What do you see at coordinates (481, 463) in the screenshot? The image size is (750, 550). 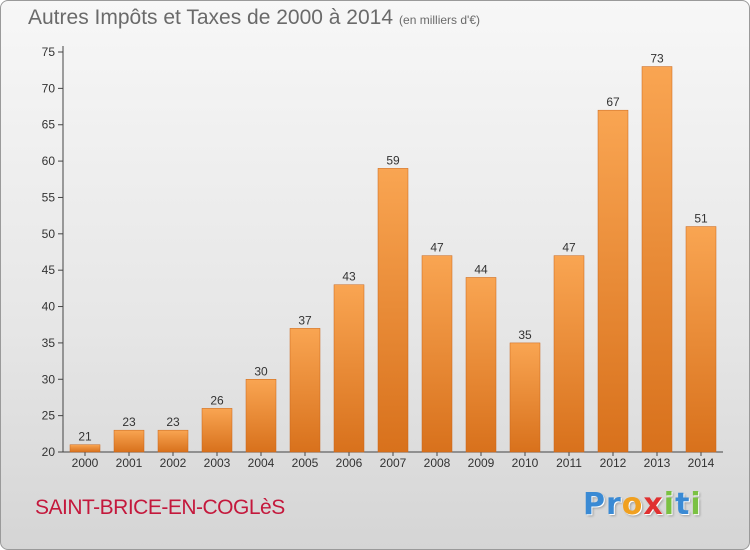 I see `x-tick-label: 2009` at bounding box center [481, 463].